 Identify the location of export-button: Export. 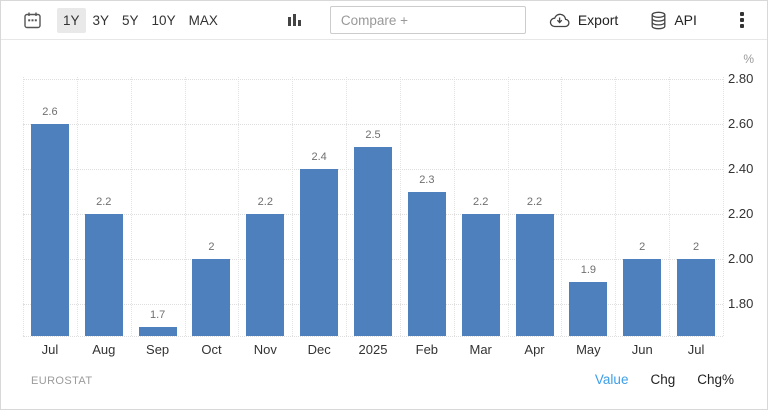
(583, 20).